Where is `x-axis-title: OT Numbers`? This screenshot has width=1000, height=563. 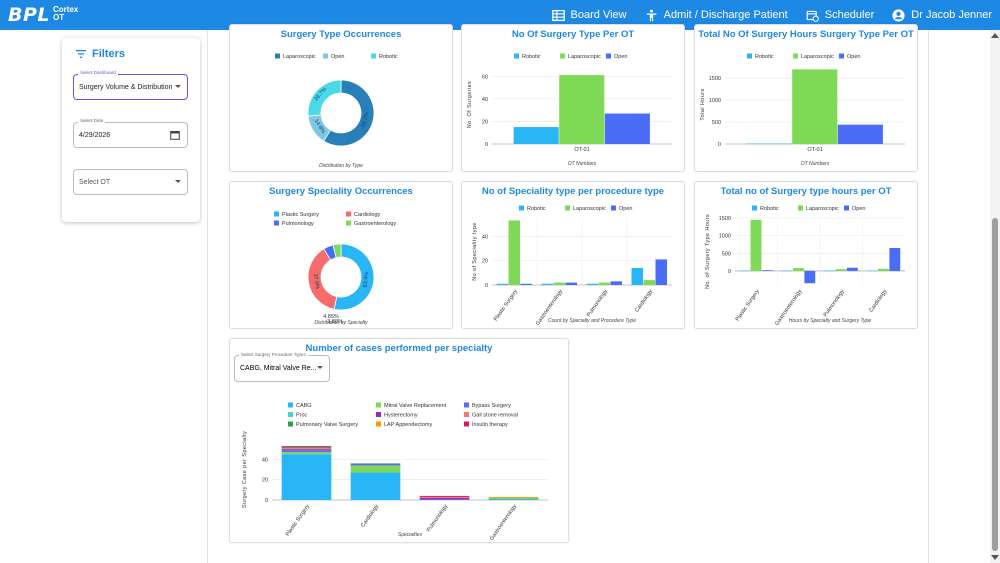
x-axis-title: OT Numbers is located at coordinates (815, 164).